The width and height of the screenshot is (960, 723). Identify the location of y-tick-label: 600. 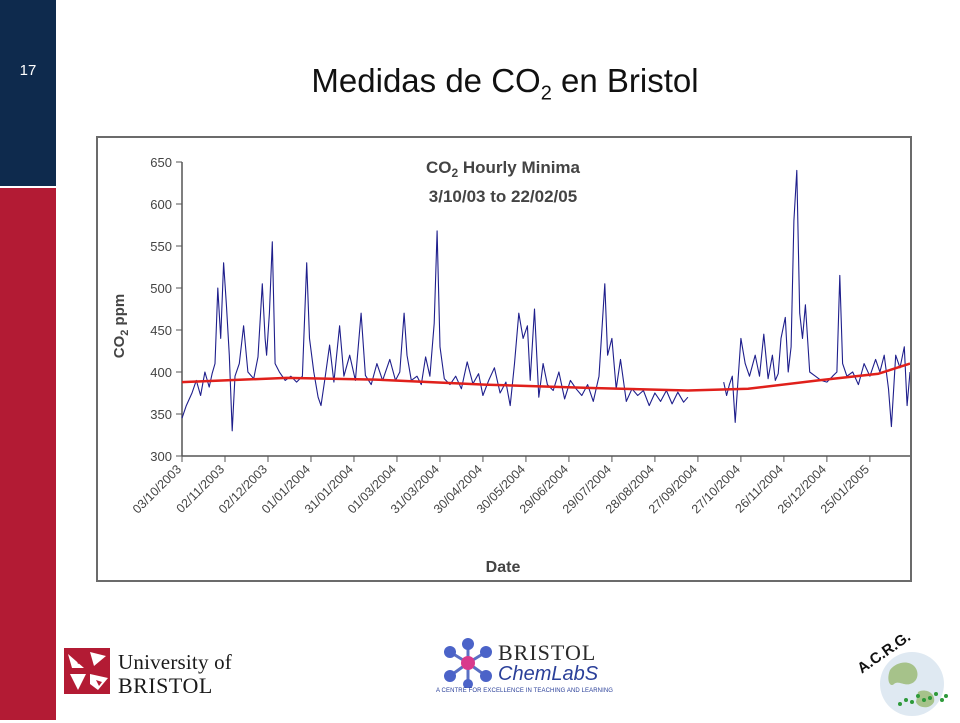
(161, 204).